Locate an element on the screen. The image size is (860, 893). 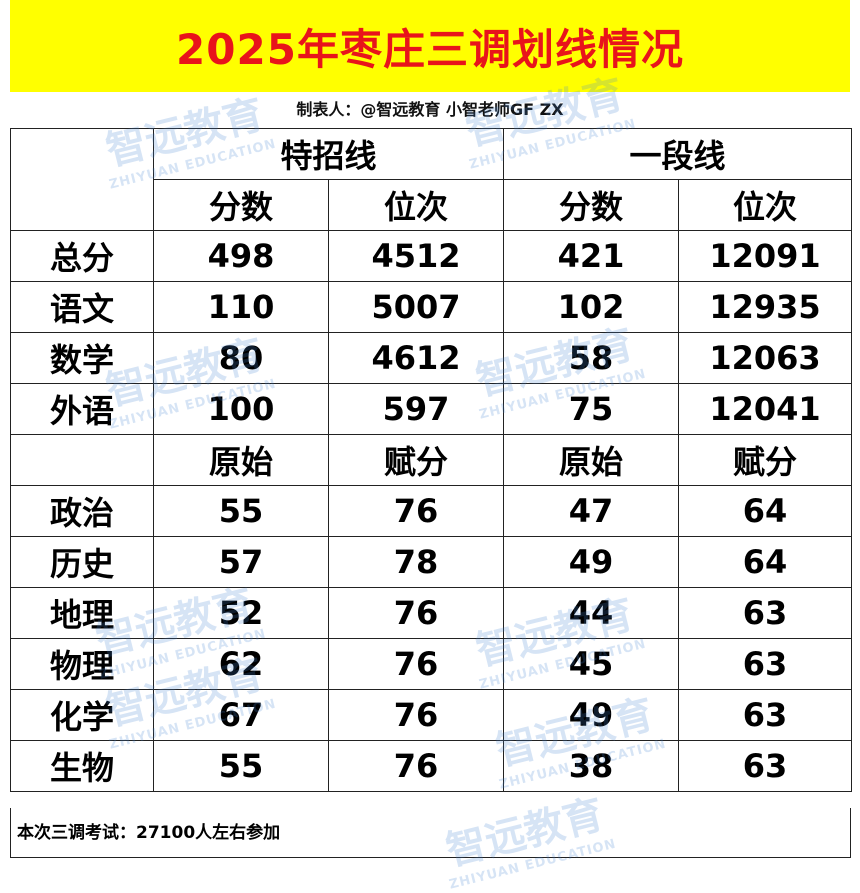
cell: 102 is located at coordinates (591, 307).